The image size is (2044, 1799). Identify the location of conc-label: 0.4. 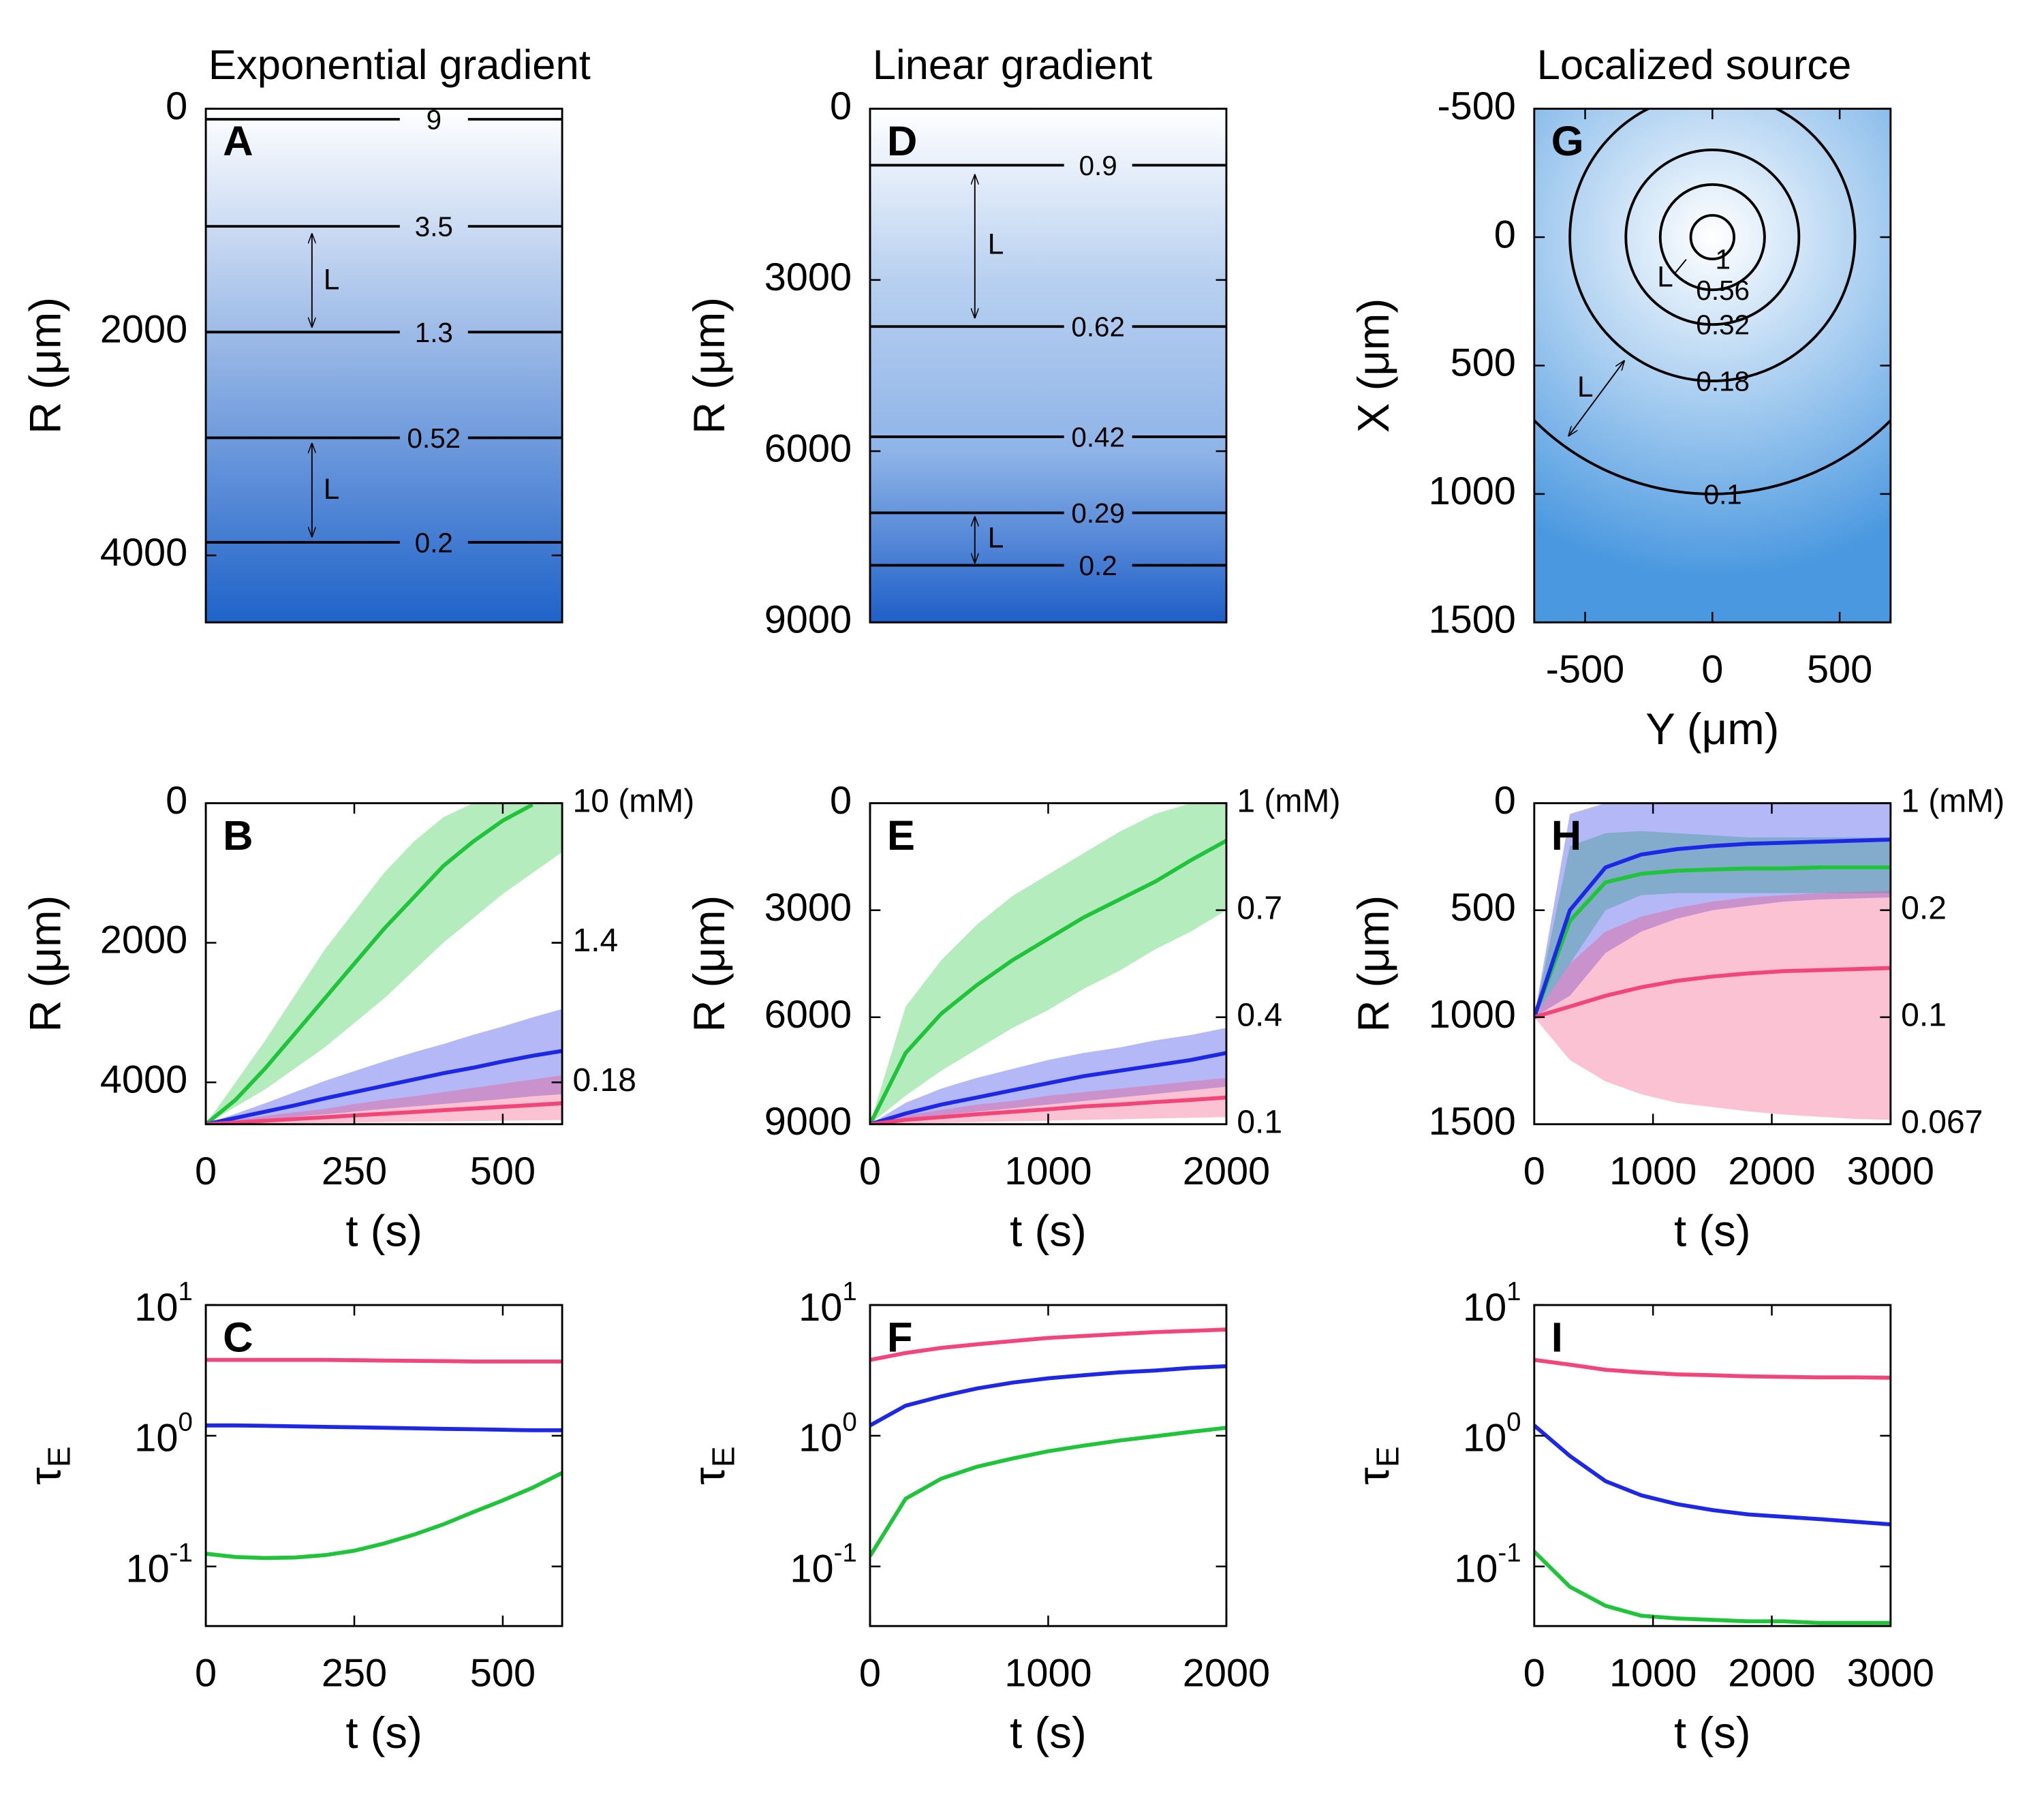
(1259, 1014).